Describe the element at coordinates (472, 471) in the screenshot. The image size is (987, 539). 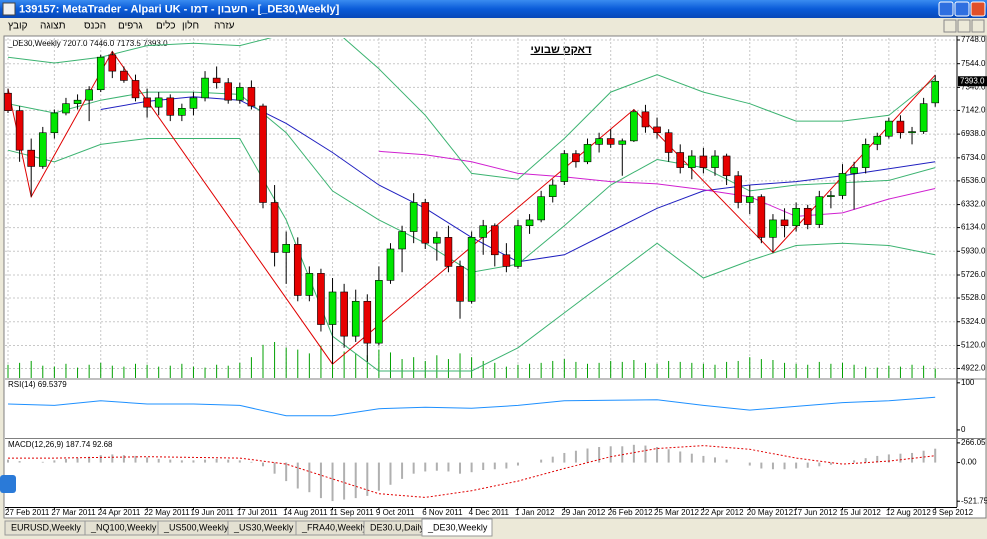
I see `signal-line` at that location.